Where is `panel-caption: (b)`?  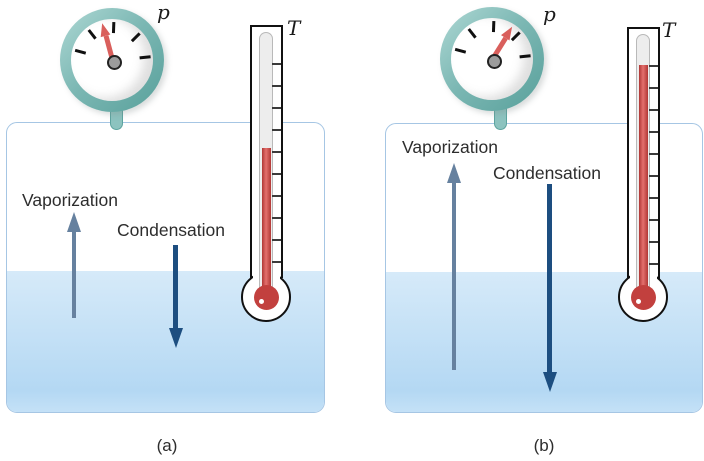
panel-caption: (b) is located at coordinates (544, 445).